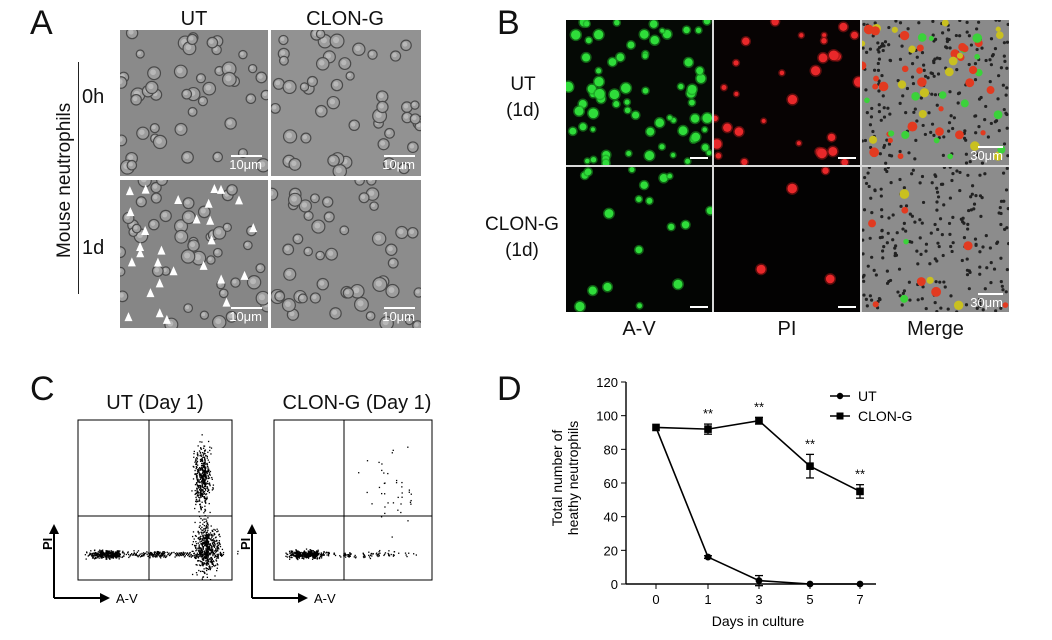 The image size is (1052, 640). Describe the element at coordinates (557, 478) in the screenshot. I see `chart-ylabel-line1: Total number of` at that location.